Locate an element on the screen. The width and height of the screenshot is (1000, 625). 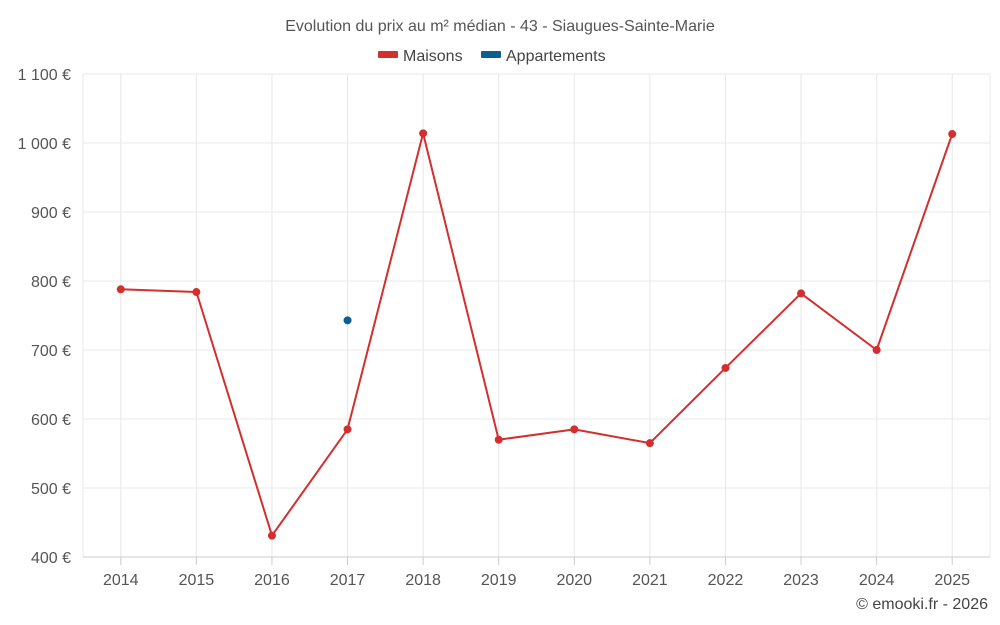
point-maisons-2023 is located at coordinates (801, 293).